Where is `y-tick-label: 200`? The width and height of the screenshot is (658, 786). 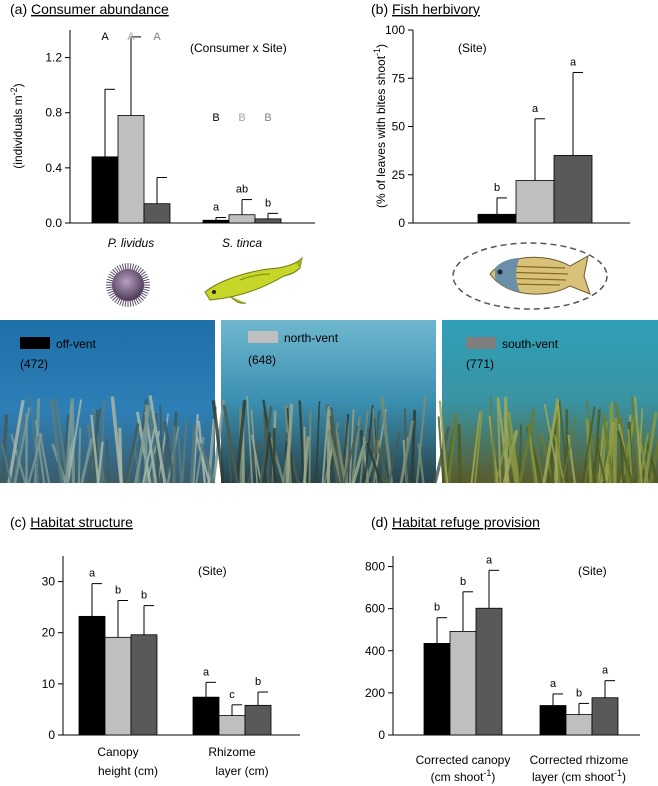 y-tick-label: 200 is located at coordinates (375, 693).